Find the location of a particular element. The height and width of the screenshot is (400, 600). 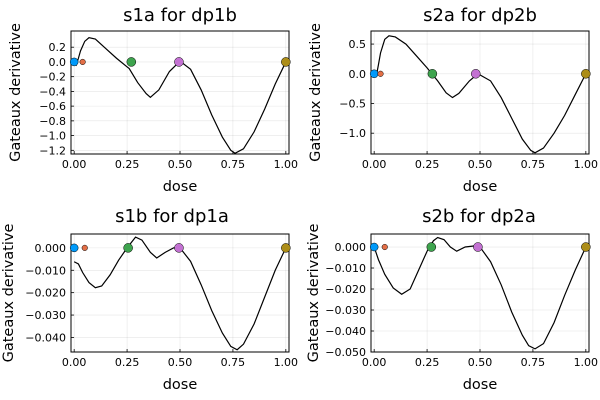

y-tick-label: −0.4 is located at coordinates (52, 91).